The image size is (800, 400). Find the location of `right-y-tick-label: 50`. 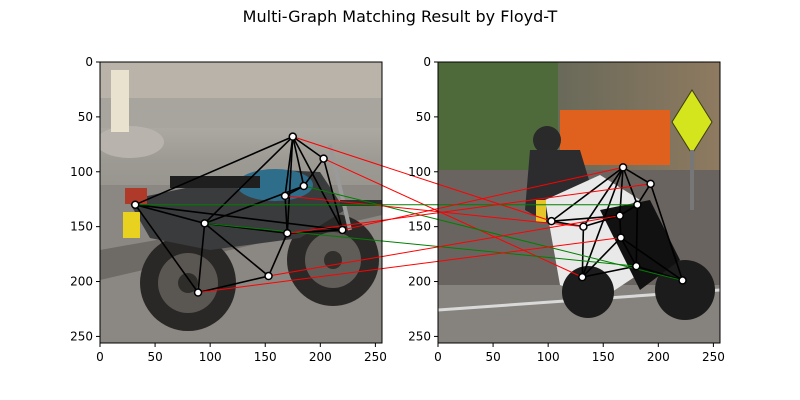

right-y-tick-label: 50 is located at coordinates (423, 117).